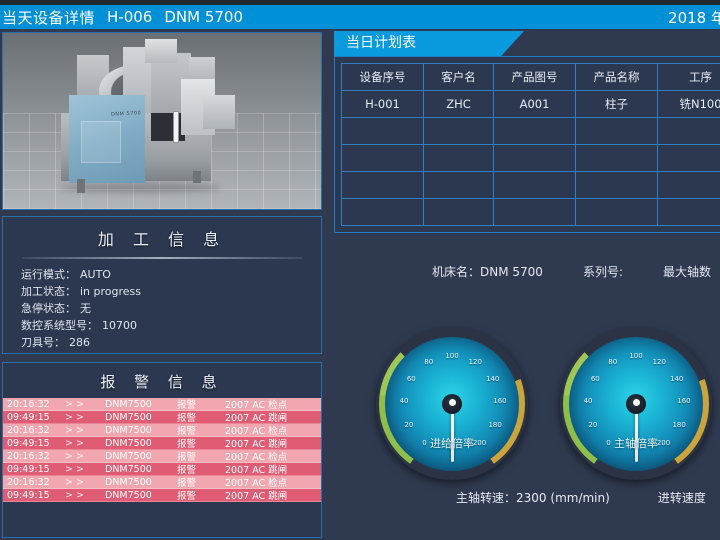 Image resolution: width=720 pixels, height=540 pixels. Describe the element at coordinates (571, 271) in the screenshot. I see `machine-meta-line: 机床名：DNM 5700 系列号: 最大轴数` at that location.